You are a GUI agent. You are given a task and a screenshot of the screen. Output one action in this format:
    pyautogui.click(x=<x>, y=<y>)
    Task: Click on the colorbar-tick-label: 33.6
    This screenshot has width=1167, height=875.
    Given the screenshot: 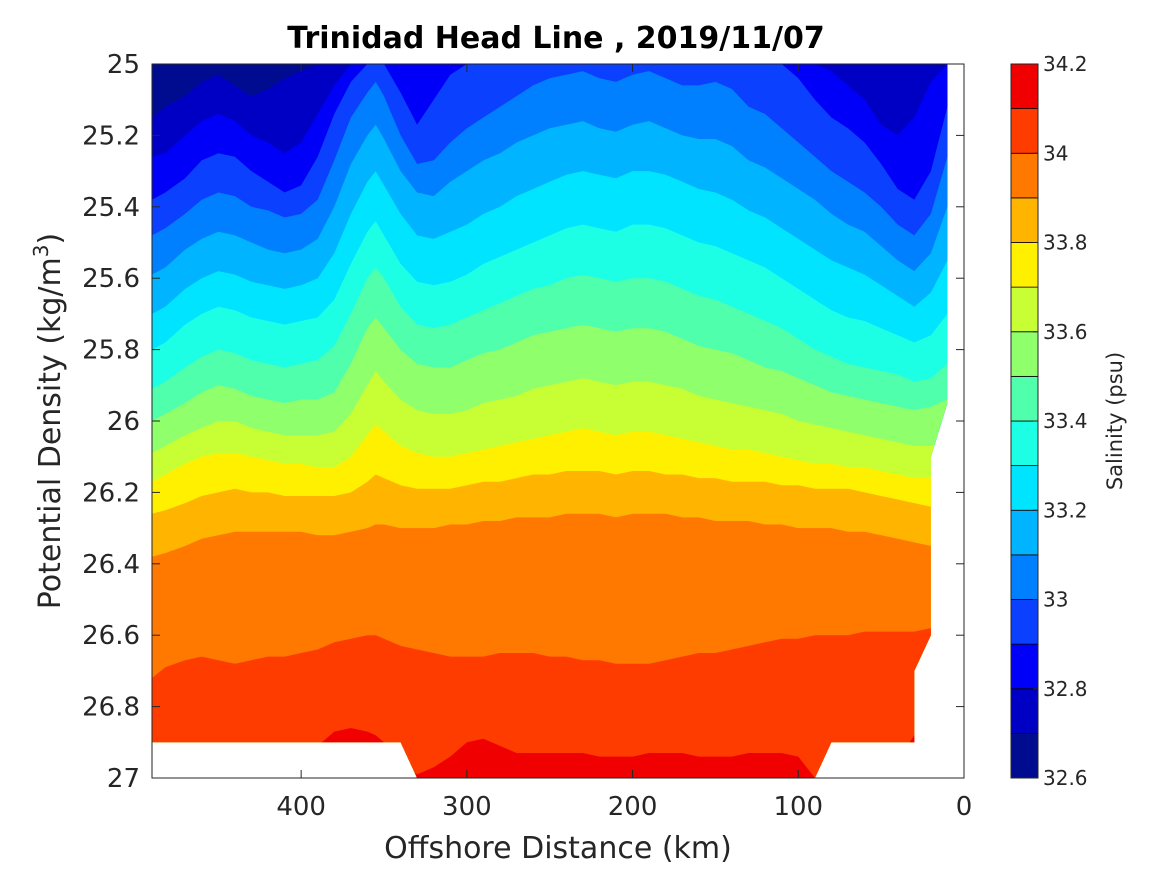 What is the action you would take?
    pyautogui.click(x=1065, y=332)
    